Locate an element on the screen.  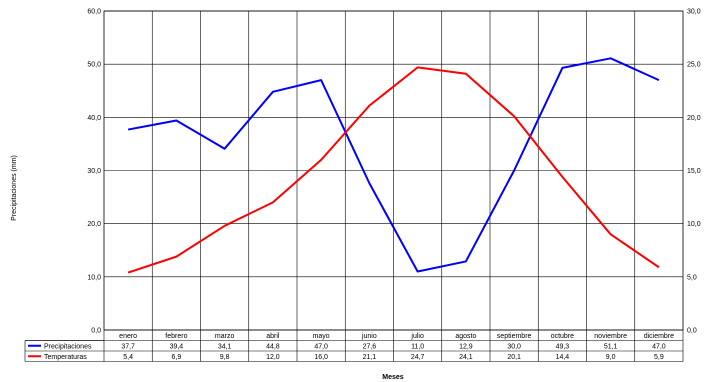
x-category-label: abril is located at coordinates (273, 336).